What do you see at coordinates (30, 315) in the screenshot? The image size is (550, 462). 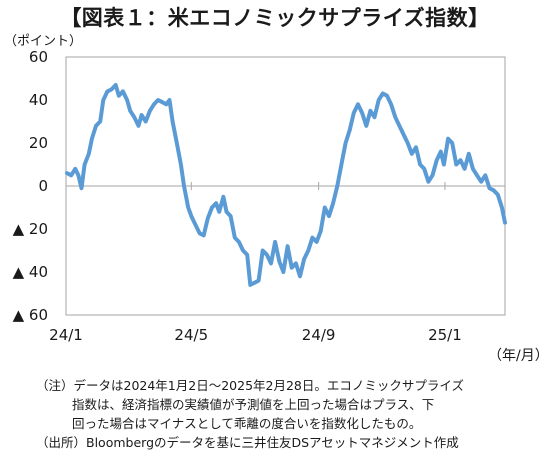 I see `y-tick-label: ▲ 60` at bounding box center [30, 315].